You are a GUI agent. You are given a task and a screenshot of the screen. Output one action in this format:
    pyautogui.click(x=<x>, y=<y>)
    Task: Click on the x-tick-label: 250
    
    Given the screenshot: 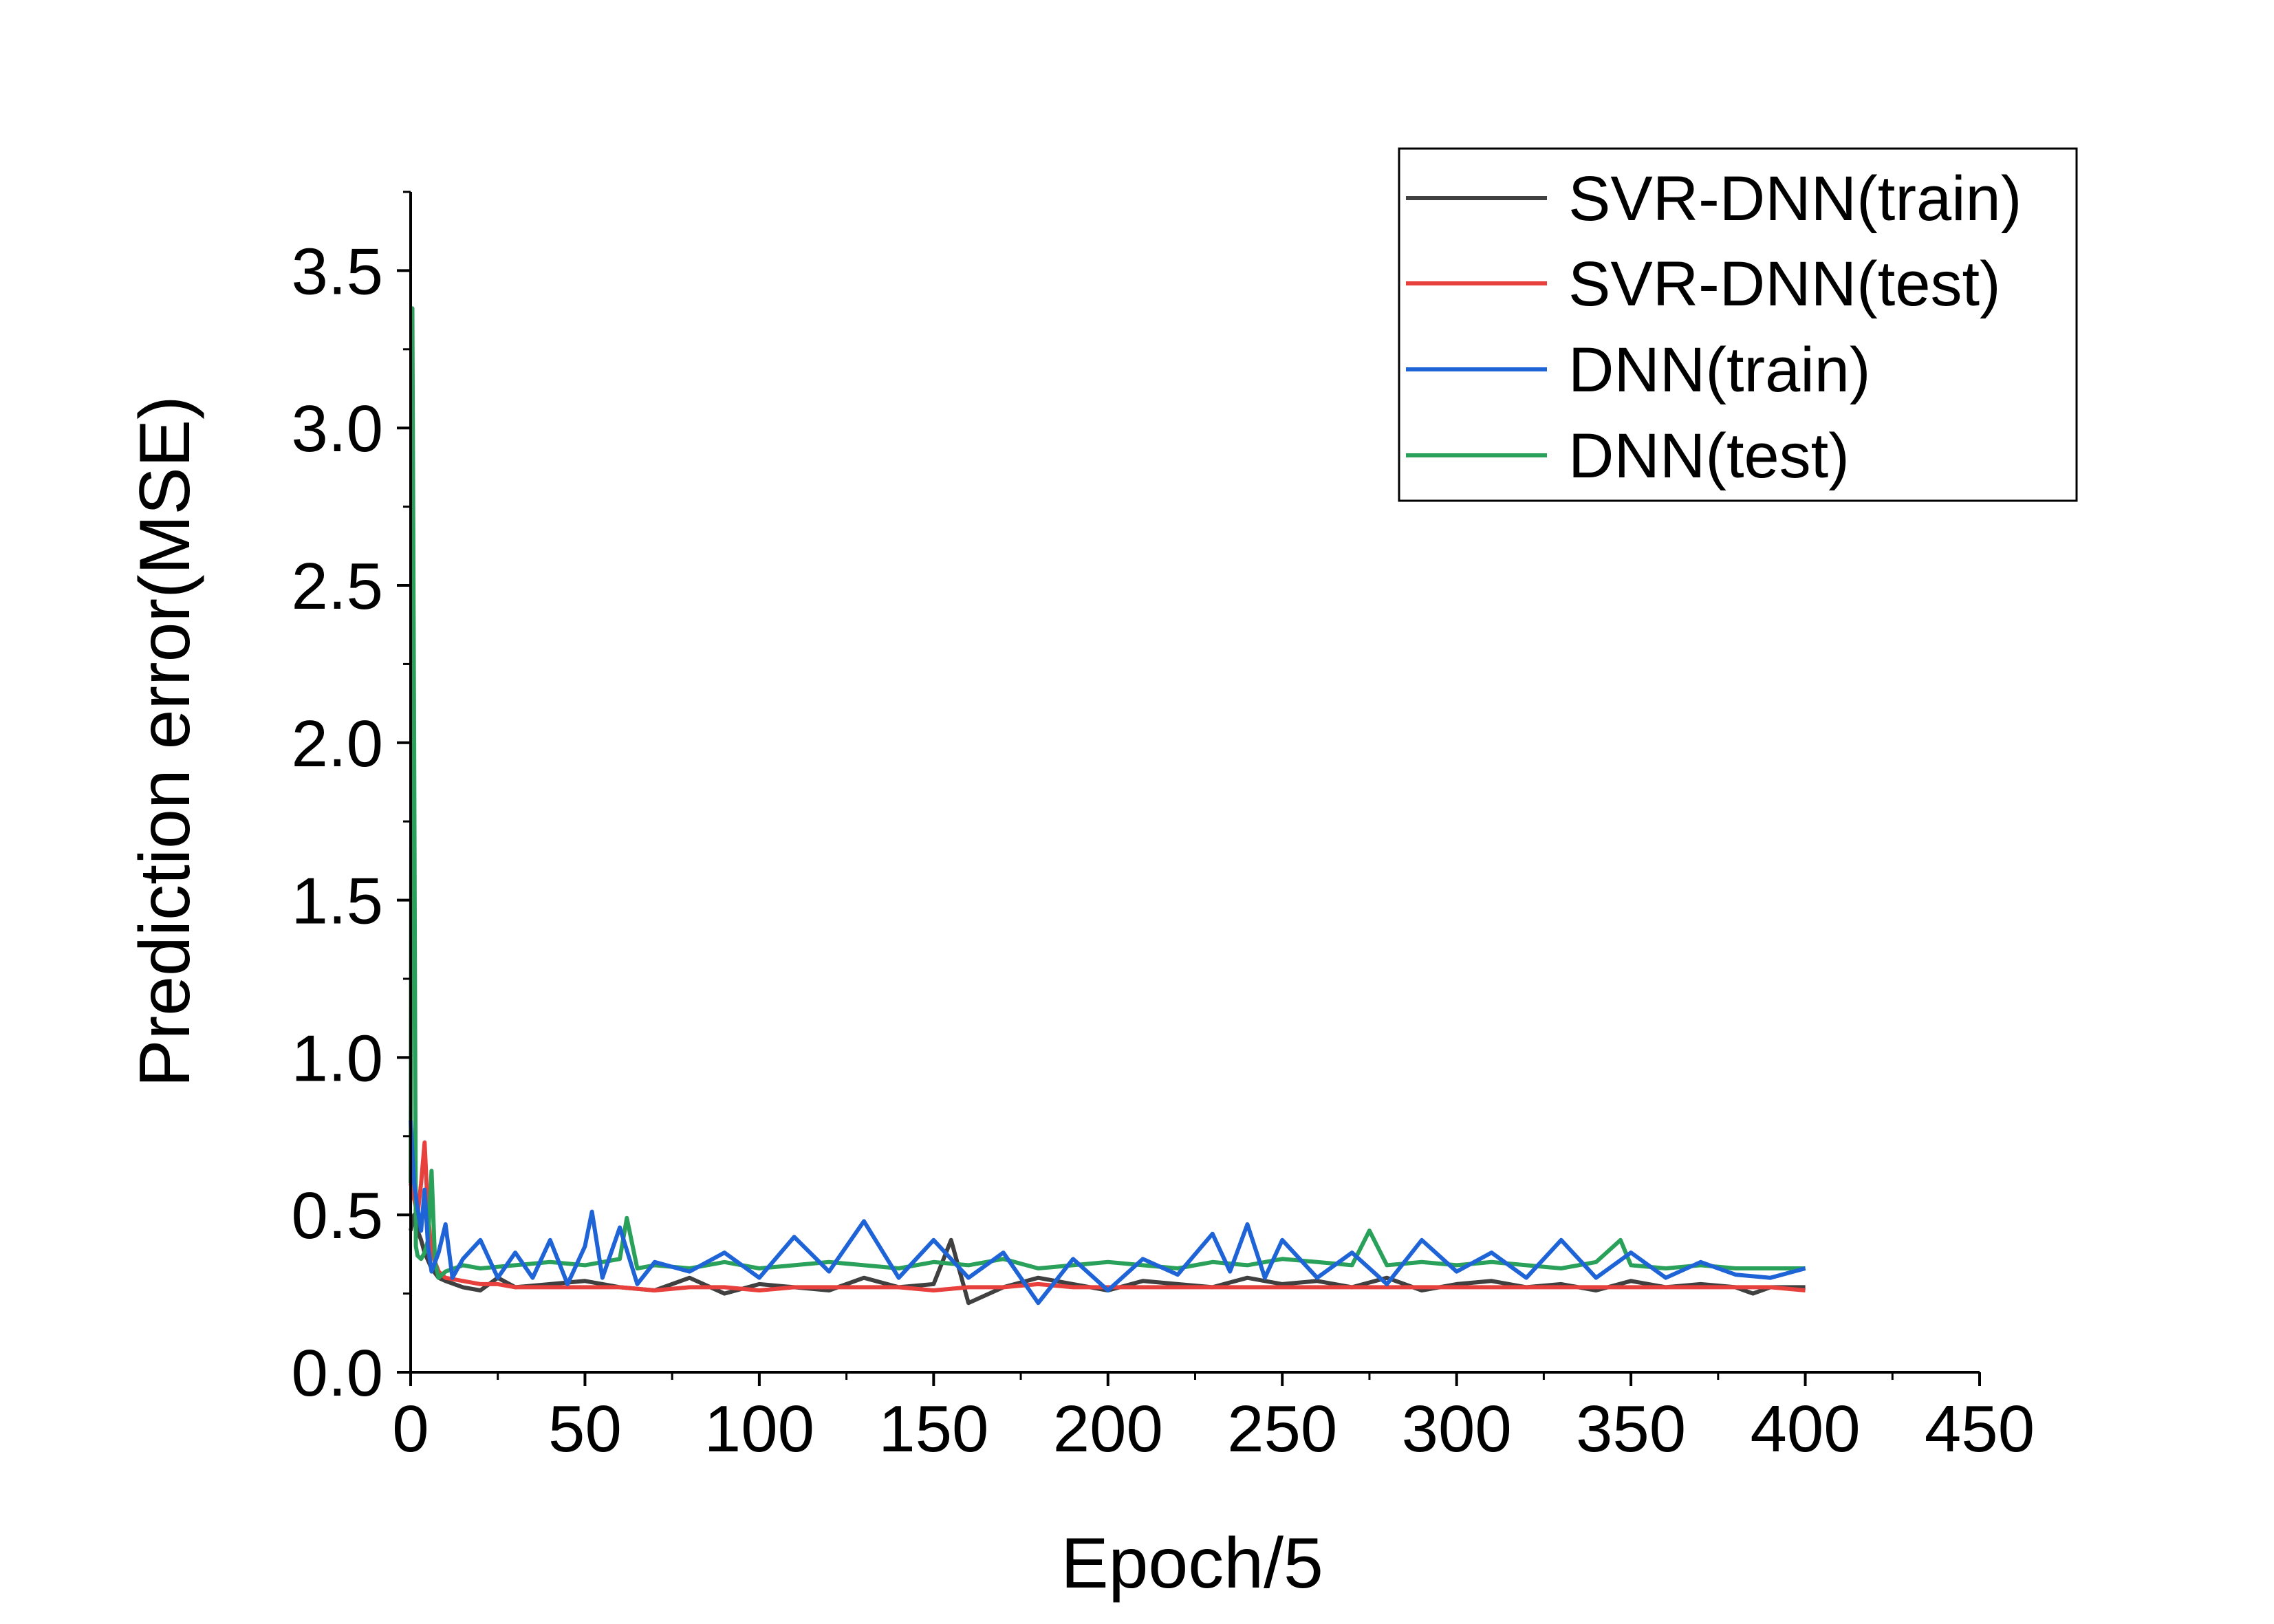 What is the action you would take?
    pyautogui.click(x=1282, y=1429)
    